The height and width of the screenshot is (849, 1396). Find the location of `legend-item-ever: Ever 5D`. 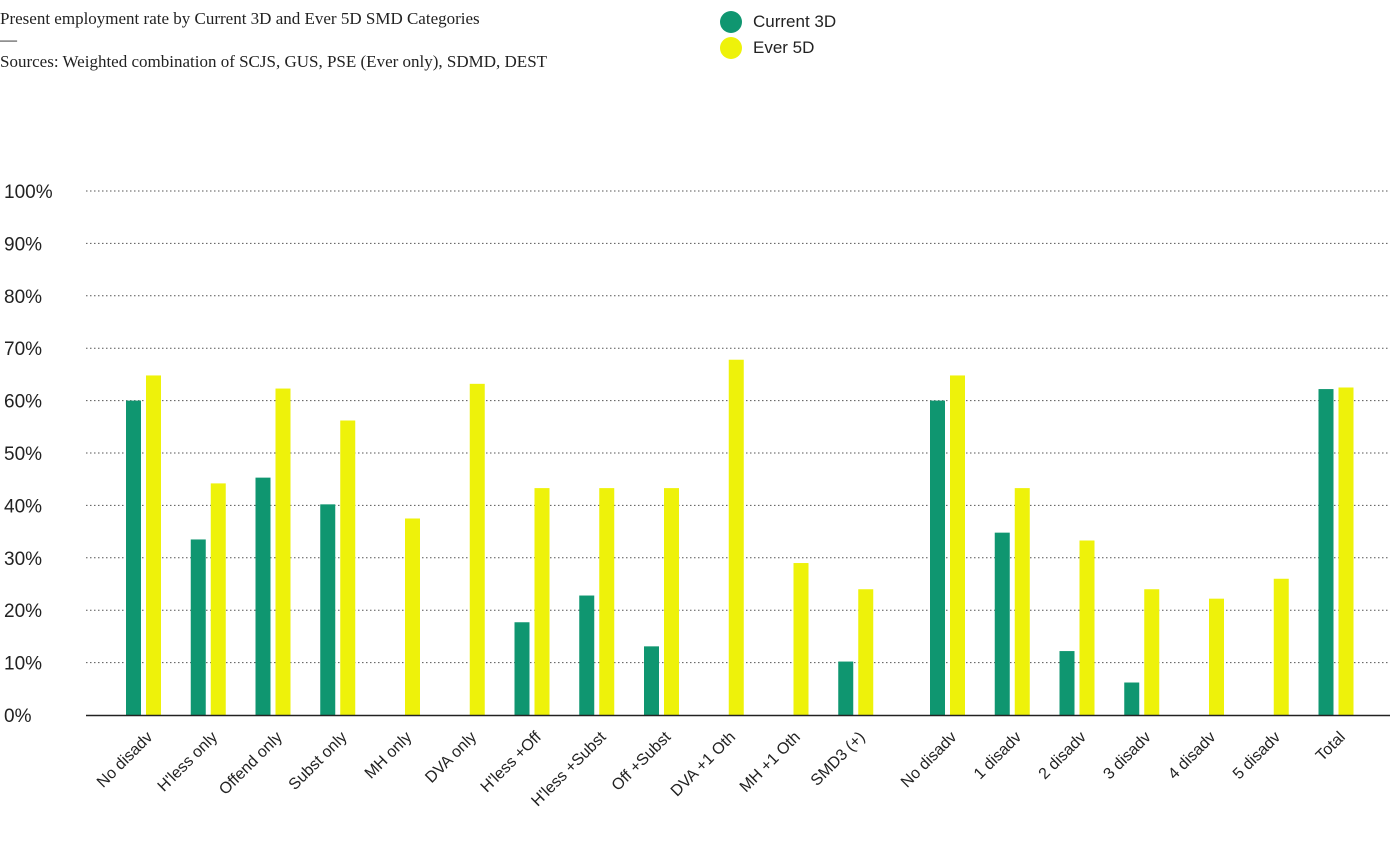

legend-item-ever: Ever 5D is located at coordinates (778, 48).